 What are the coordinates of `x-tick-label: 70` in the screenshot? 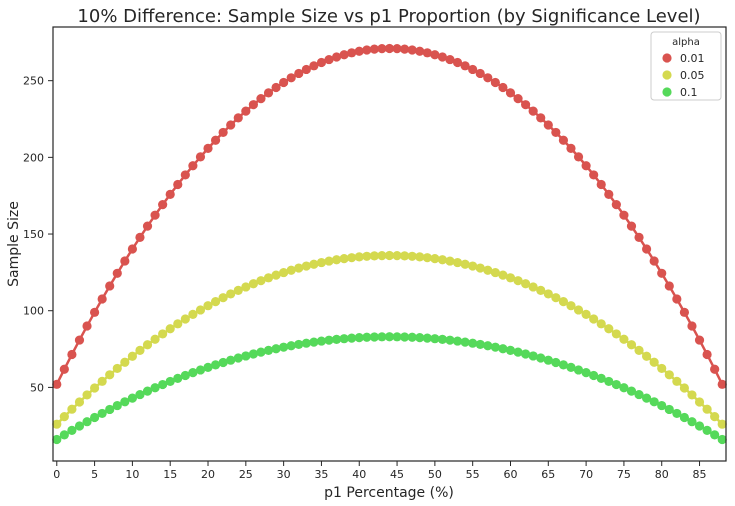 It's located at (586, 474).